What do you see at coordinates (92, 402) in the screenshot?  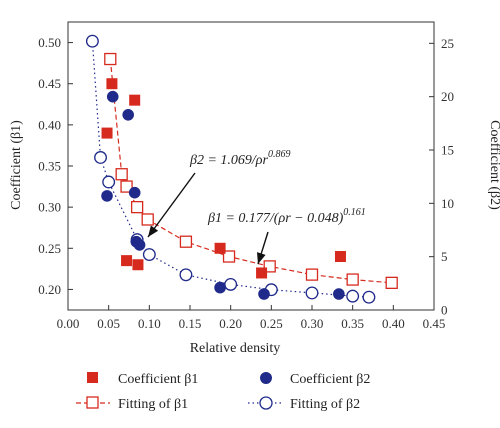 I see `legend-marker-square-open` at bounding box center [92, 402].